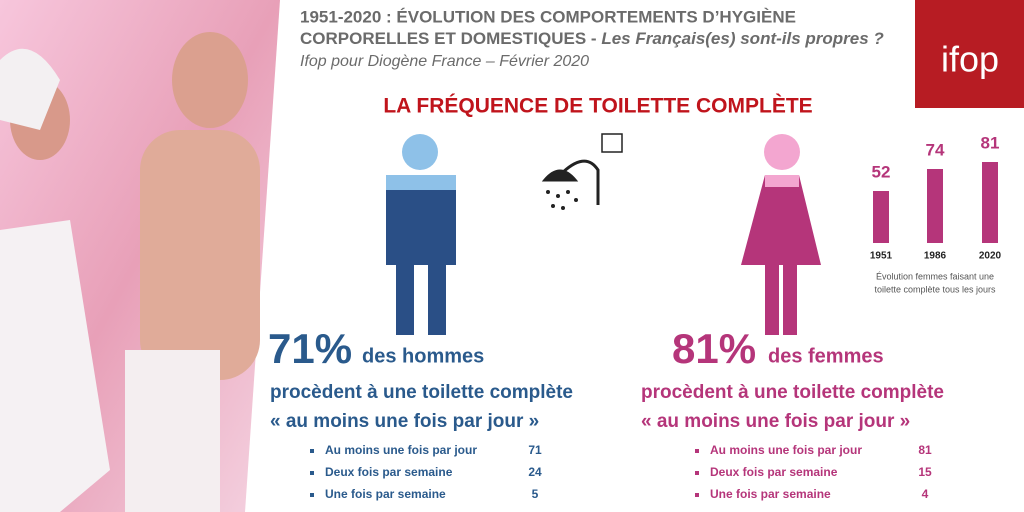 This screenshot has width=1024, height=512. What do you see at coordinates (535, 494) in the screenshot?
I see `list-value: 5` at bounding box center [535, 494].